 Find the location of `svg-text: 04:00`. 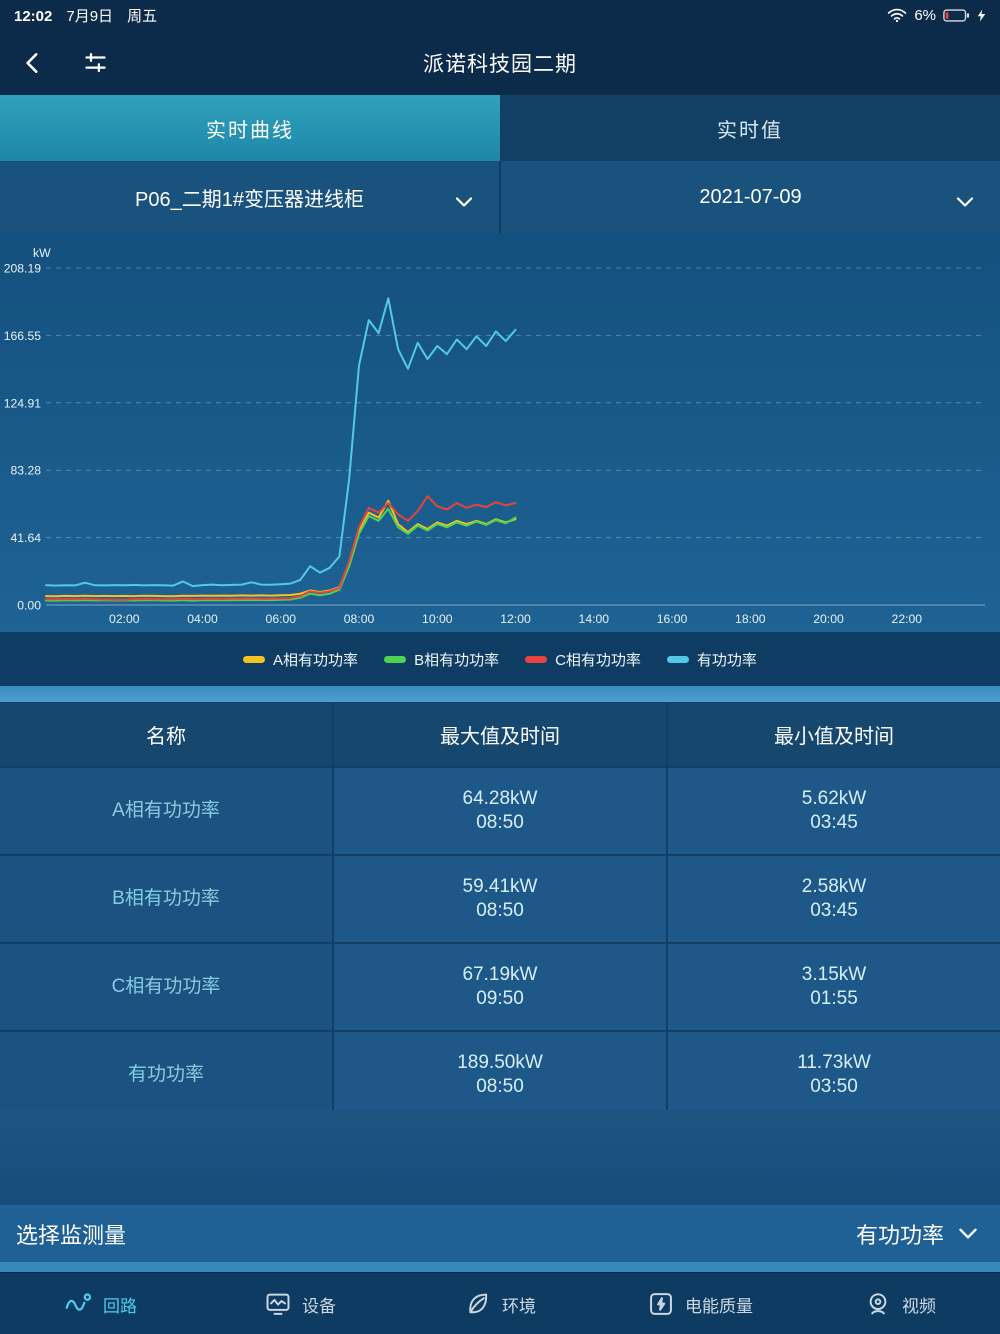

svg-text: 04:00 is located at coordinates (202, 619).